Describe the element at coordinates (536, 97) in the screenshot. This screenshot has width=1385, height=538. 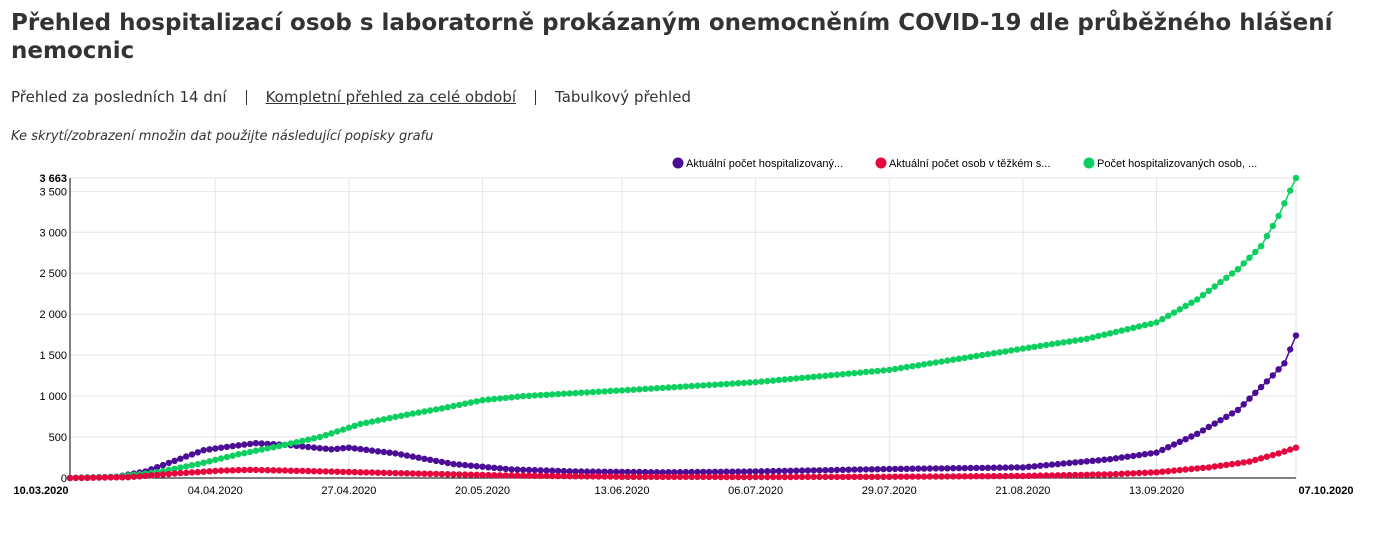
I see `view-separator` at that location.